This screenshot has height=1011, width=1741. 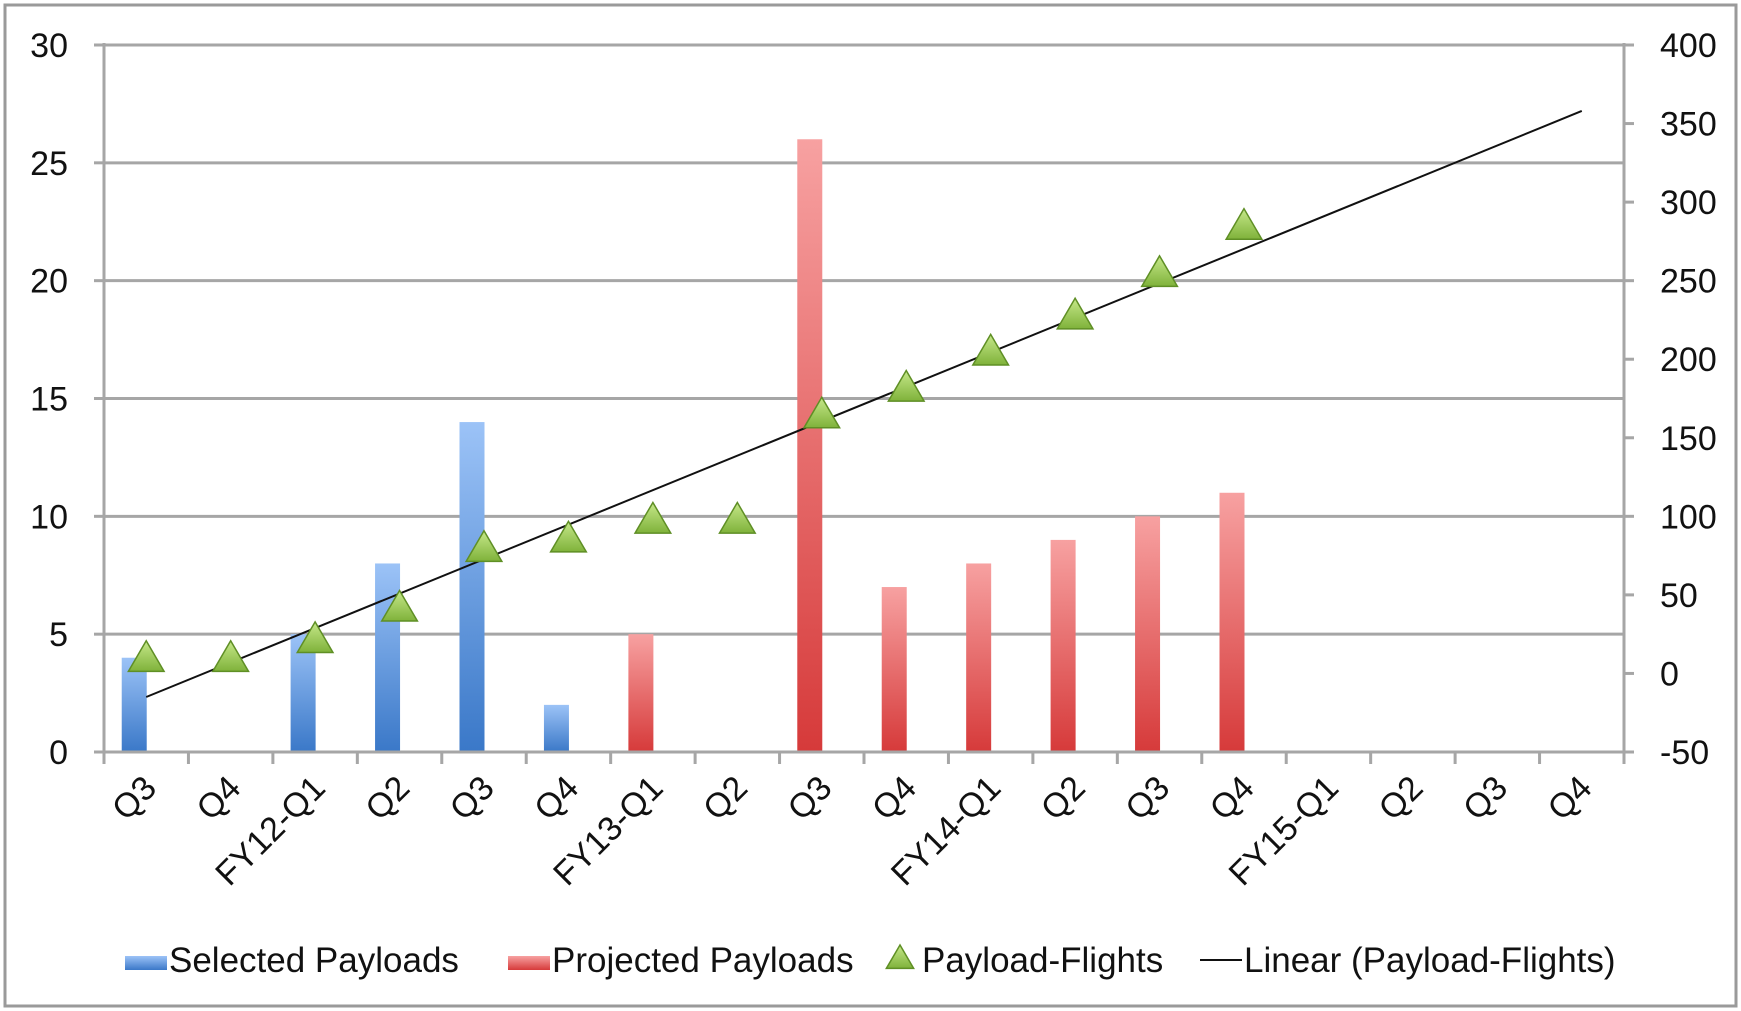 I want to click on y2-tick-label: 200, so click(x=1688, y=360).